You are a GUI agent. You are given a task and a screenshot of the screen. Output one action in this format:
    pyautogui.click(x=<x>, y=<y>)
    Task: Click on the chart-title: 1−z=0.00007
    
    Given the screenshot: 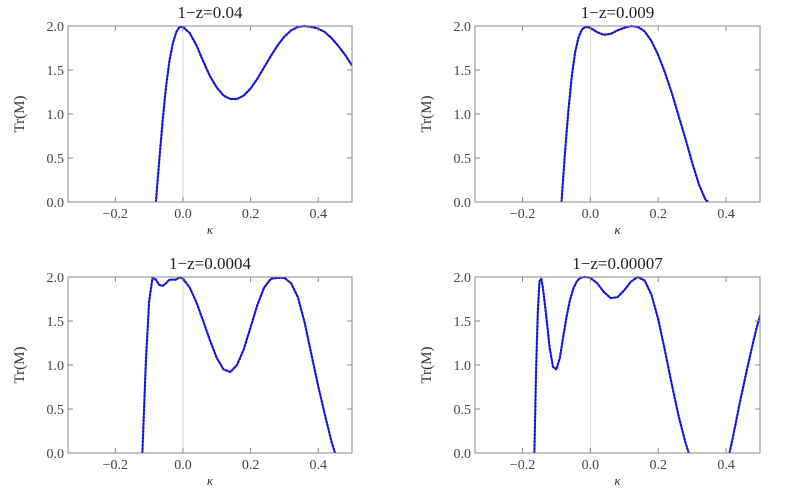 What is the action you would take?
    pyautogui.click(x=617, y=263)
    